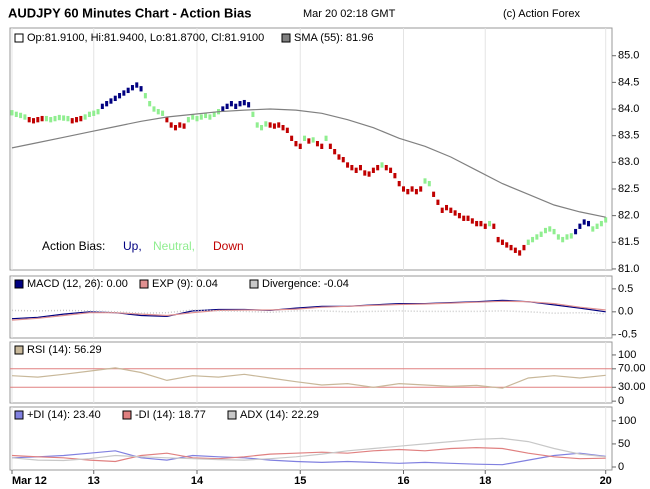  I want to click on x-tick-label: 16, so click(403, 481).